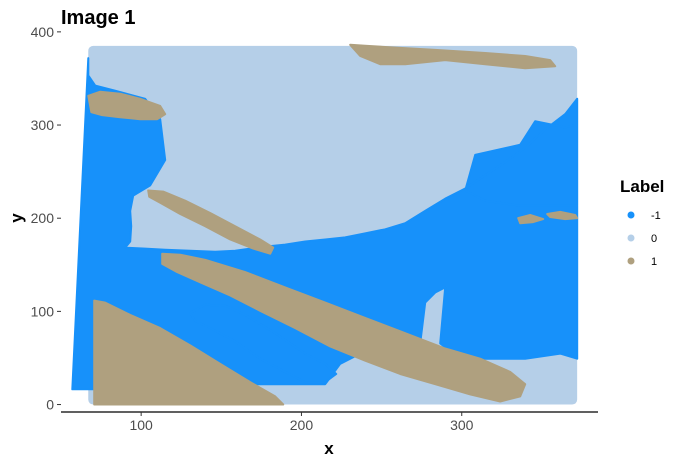  What do you see at coordinates (642, 222) in the screenshot?
I see `legend: Label -1 0 1` at bounding box center [642, 222].